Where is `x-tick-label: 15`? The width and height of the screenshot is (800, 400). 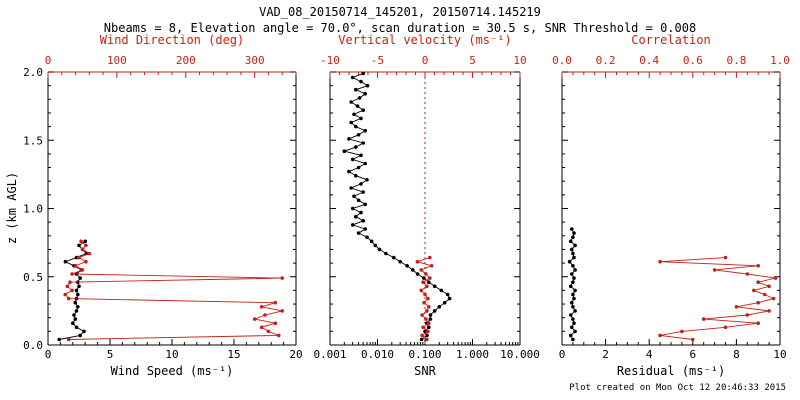 x-tick-label: 15 is located at coordinates (233, 354).